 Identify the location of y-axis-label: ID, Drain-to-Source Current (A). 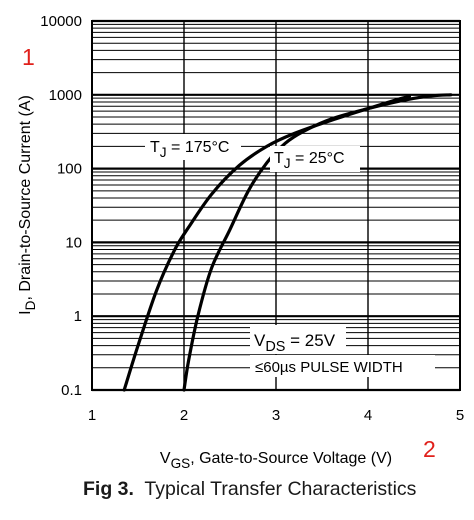
(27, 205).